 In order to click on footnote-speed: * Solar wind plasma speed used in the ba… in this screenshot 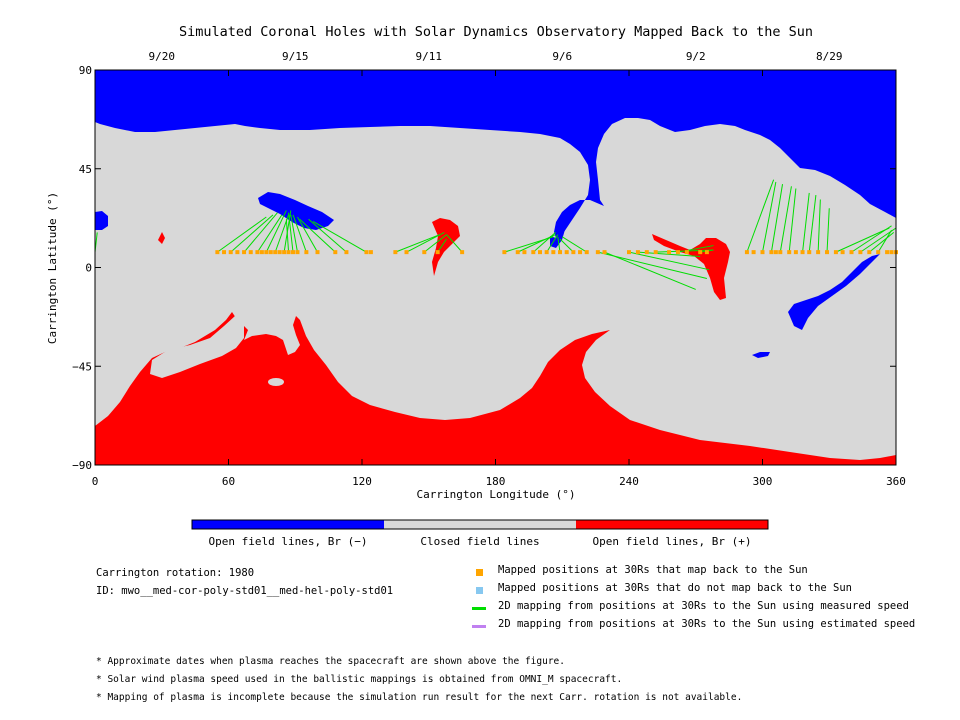, I will do `click(359, 679)`.